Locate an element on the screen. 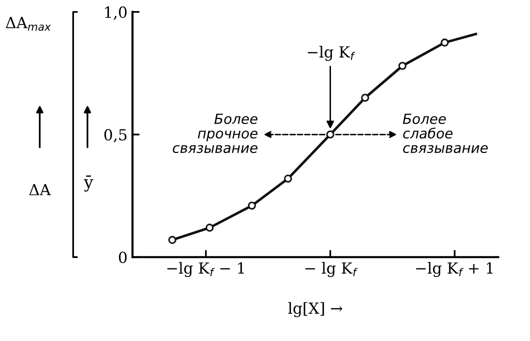 This screenshot has height=341, width=530. annotation: Более слабое связывание is located at coordinates (445, 134).